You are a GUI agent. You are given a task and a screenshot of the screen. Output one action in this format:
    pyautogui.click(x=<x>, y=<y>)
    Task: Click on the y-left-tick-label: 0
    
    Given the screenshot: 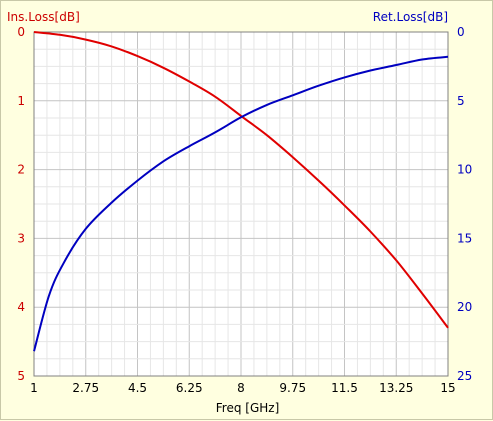 What is the action you would take?
    pyautogui.click(x=21, y=32)
    